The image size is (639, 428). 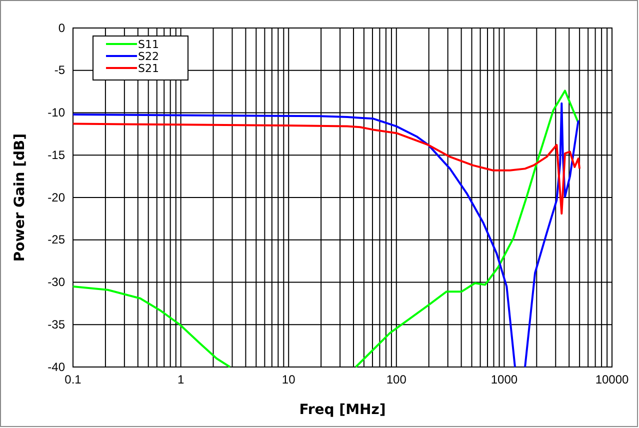 What do you see at coordinates (396, 379) in the screenshot?
I see `x-tick-label: 100` at bounding box center [396, 379].